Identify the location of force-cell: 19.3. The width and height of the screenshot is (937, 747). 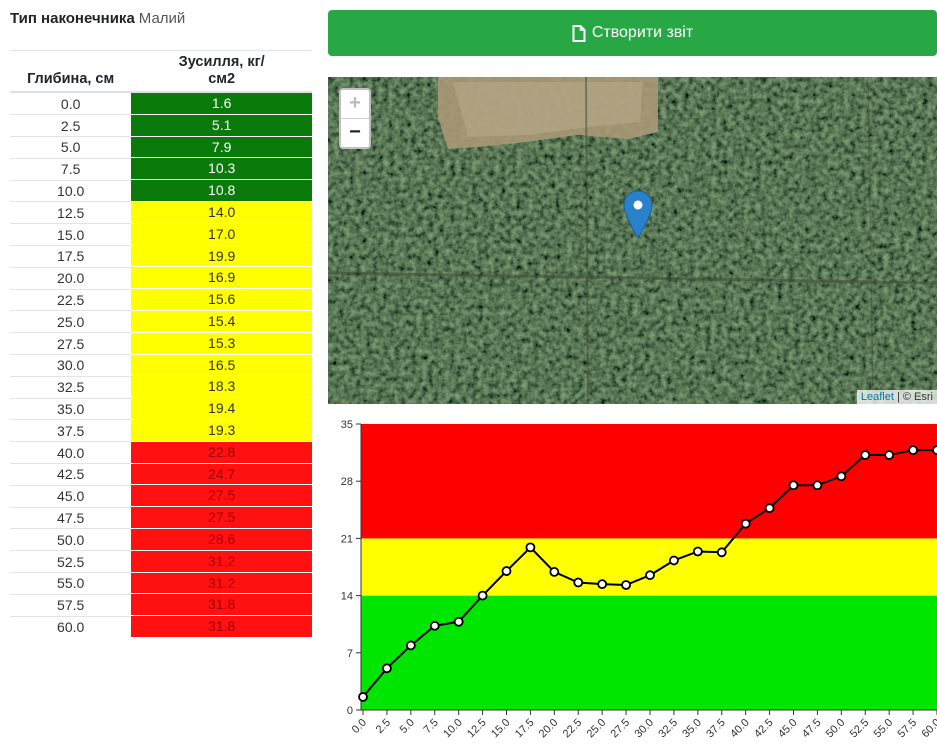
(221, 430).